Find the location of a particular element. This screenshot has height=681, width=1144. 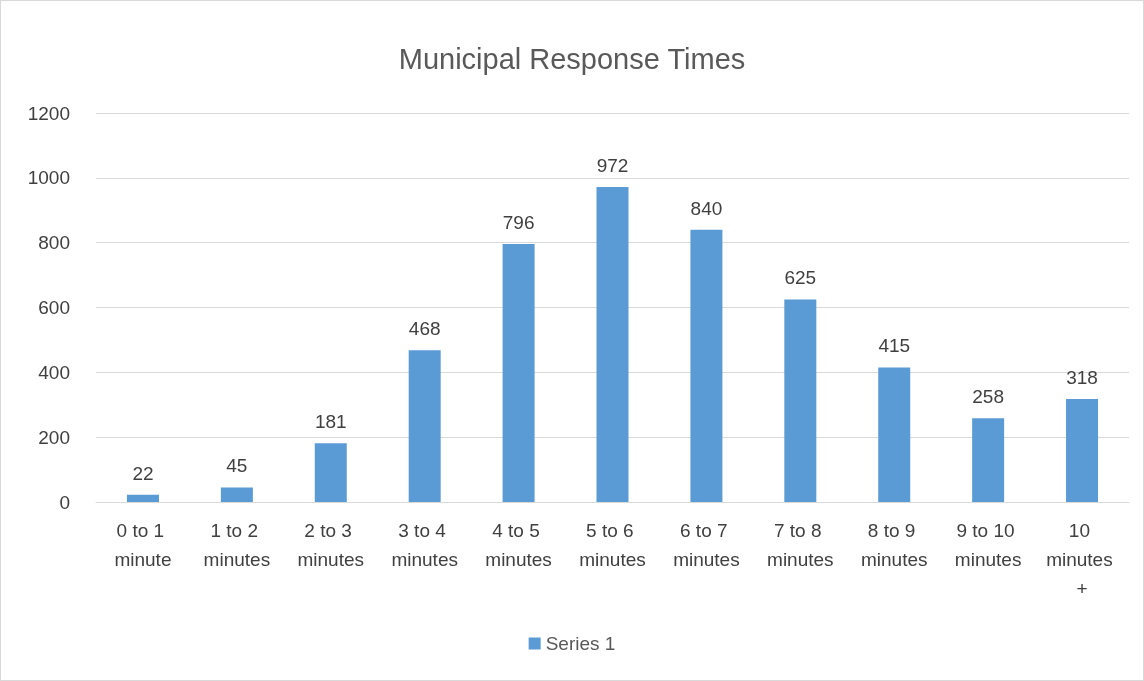

data-label: 840 is located at coordinates (706, 208).